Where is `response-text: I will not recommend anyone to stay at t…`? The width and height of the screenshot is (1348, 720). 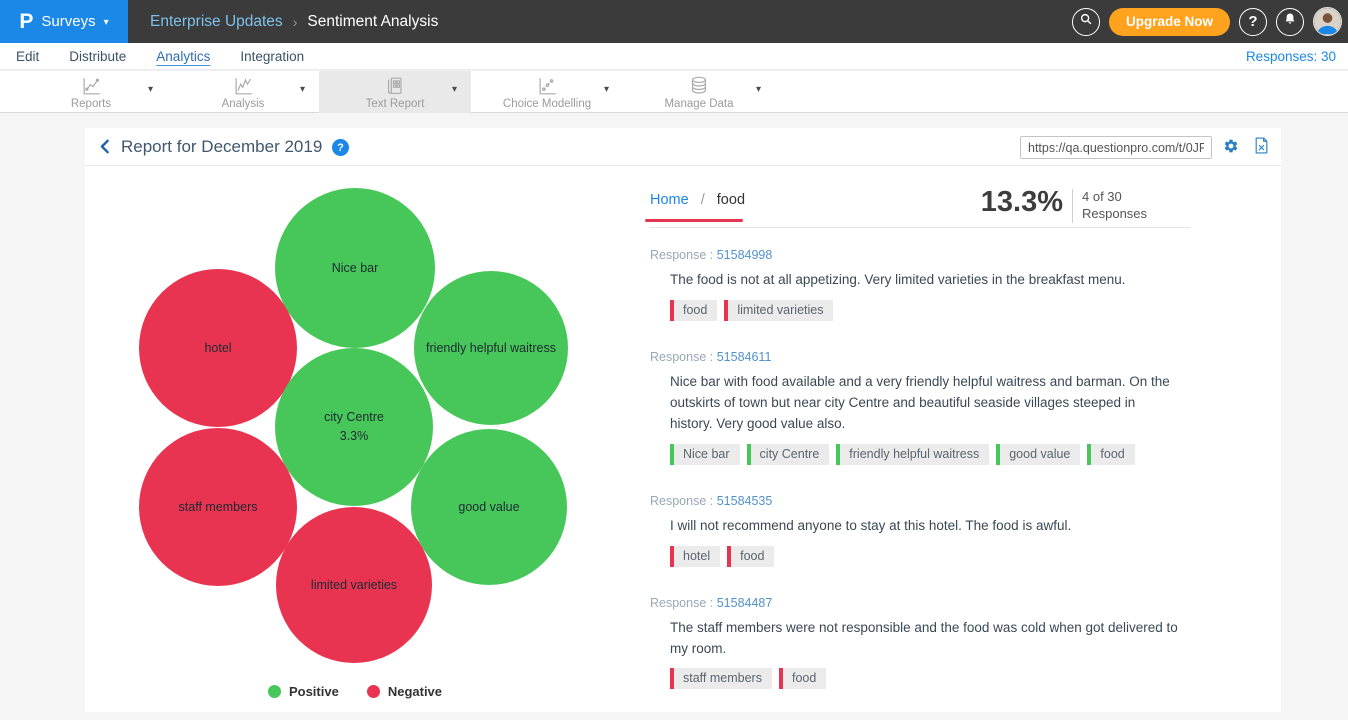
response-text: I will not recommend anyone to stay at t… is located at coordinates (871, 525).